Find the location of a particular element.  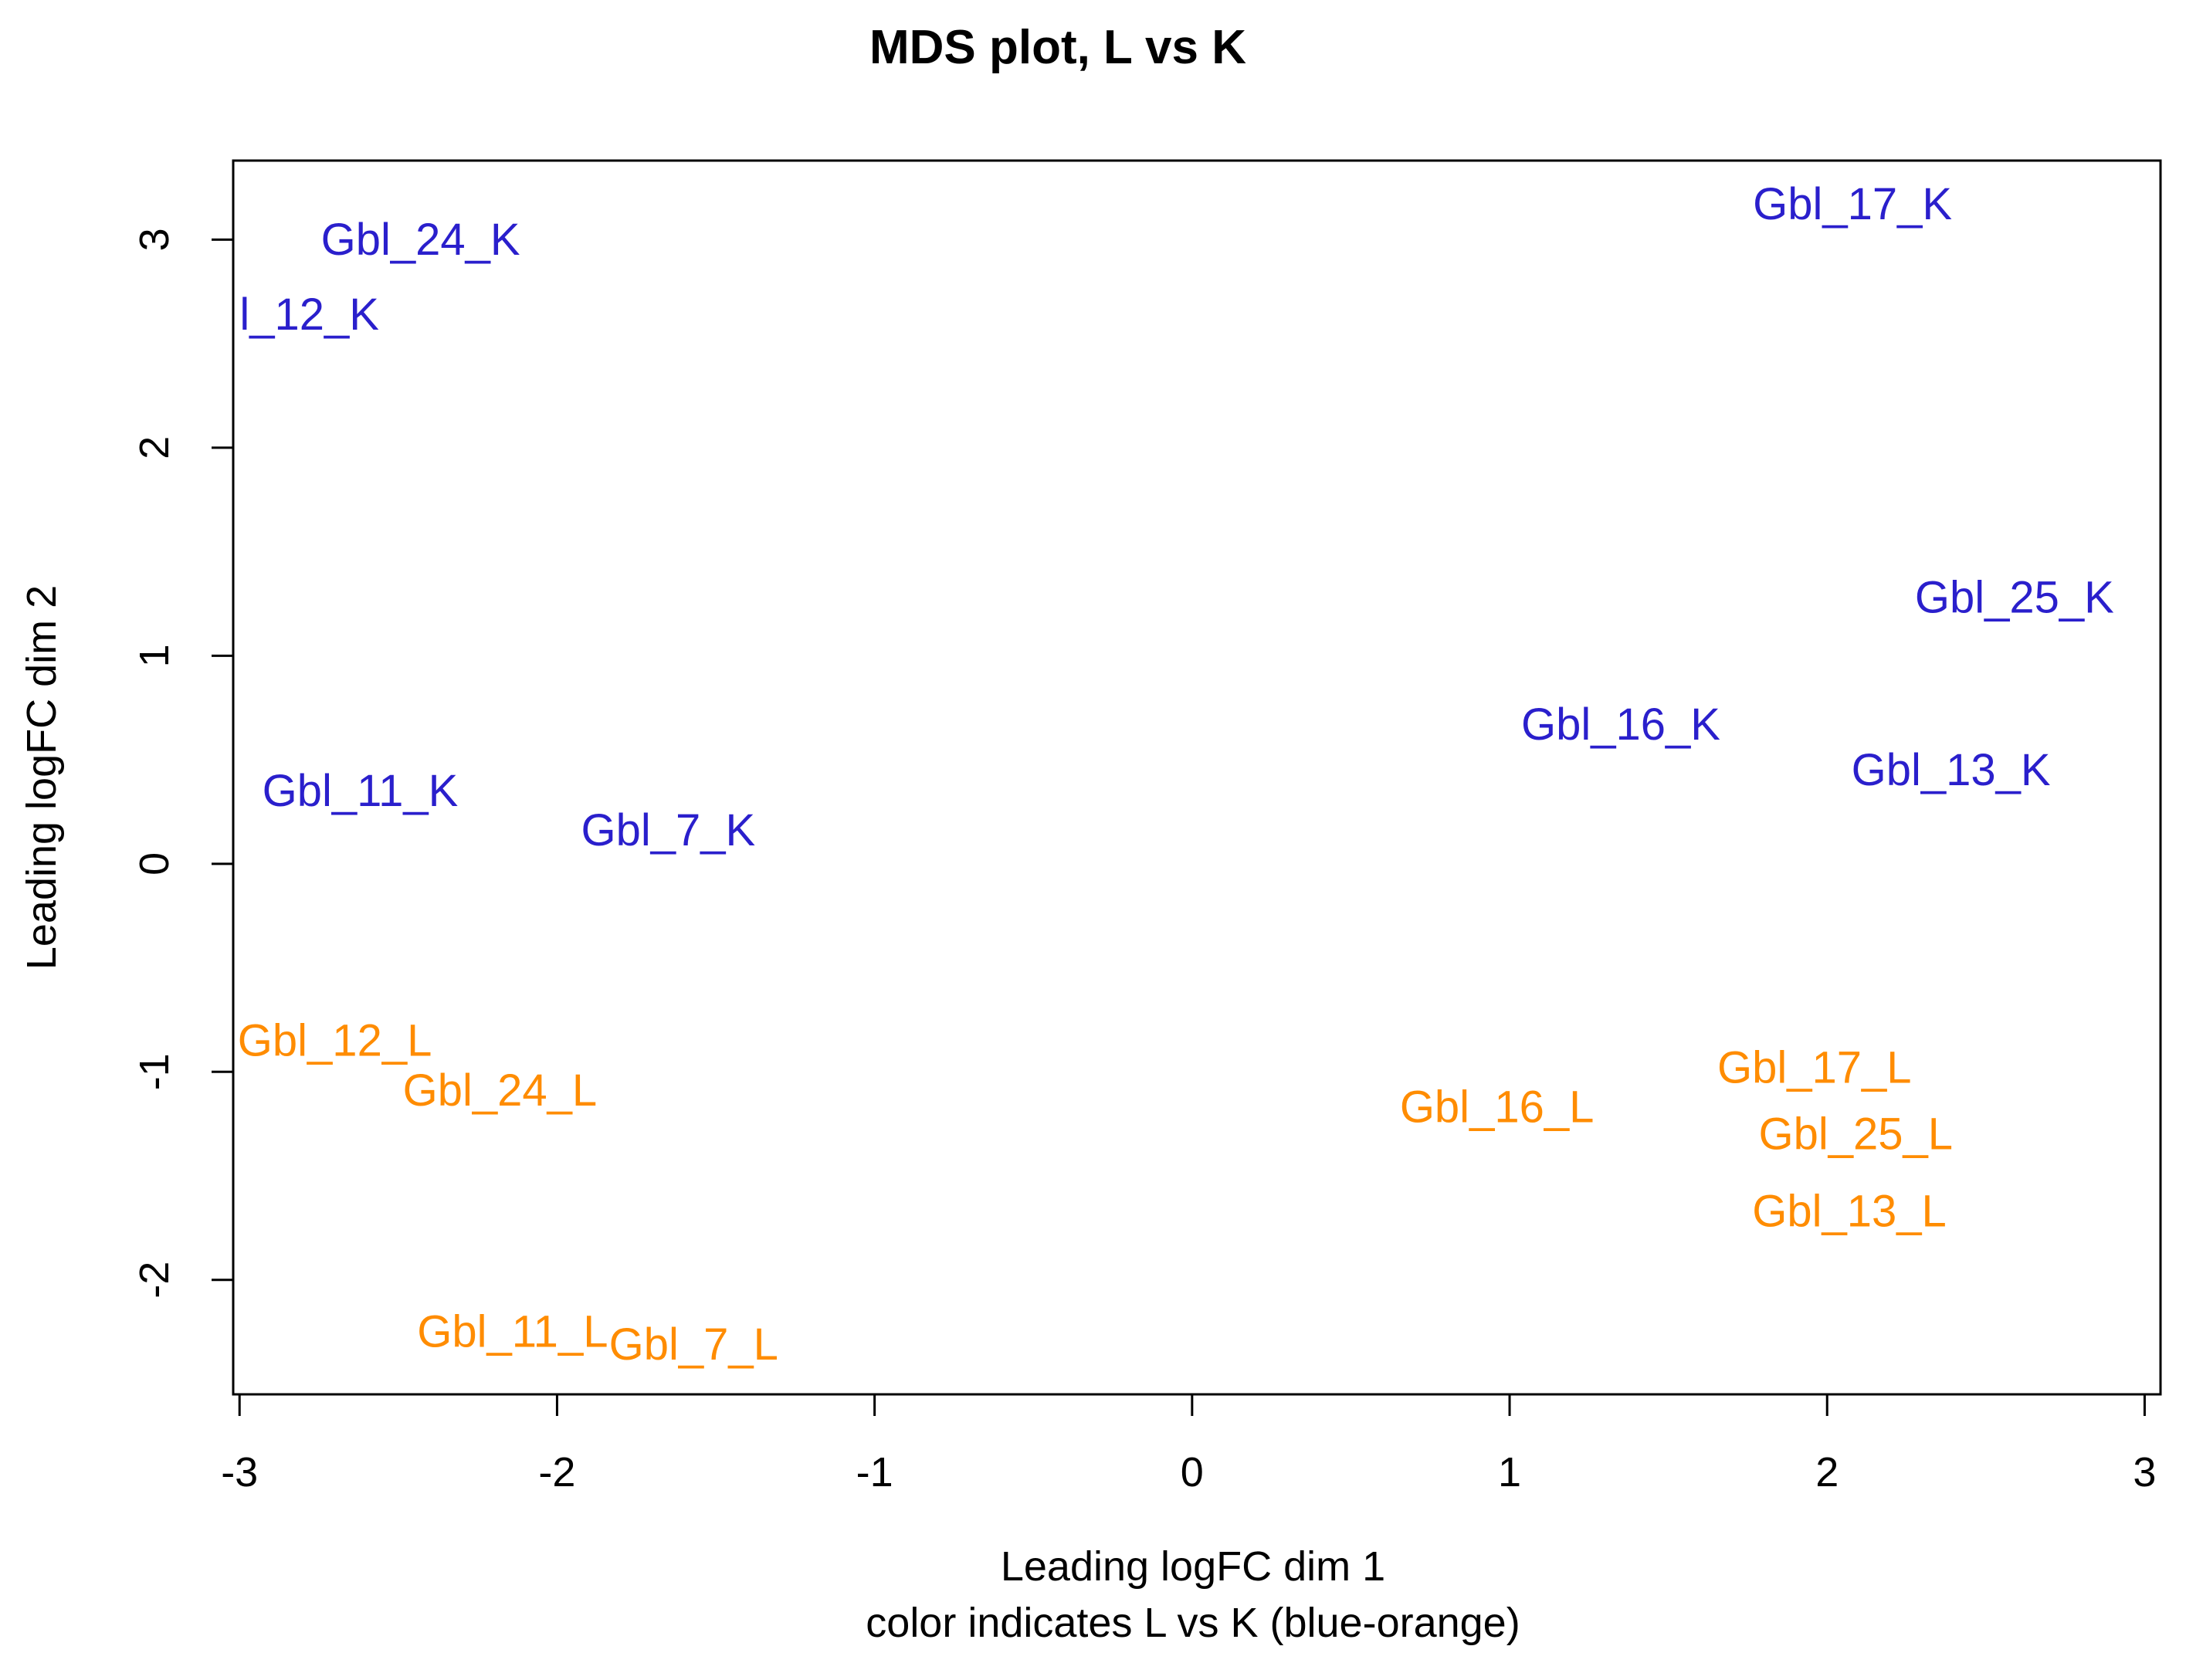

chart-title: MDS plot, L vs K is located at coordinates (1057, 47).